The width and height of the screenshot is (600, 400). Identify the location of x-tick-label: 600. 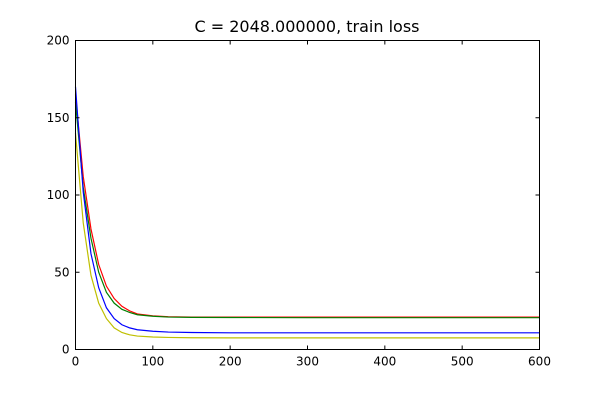
(539, 362).